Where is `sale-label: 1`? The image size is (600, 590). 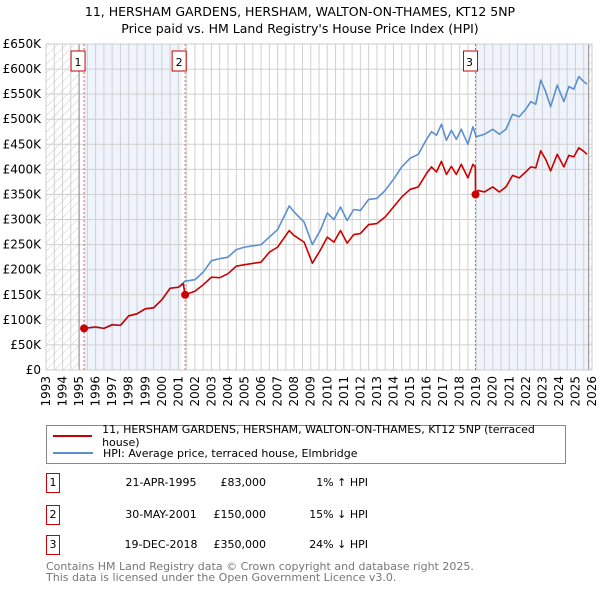 sale-label: 1 is located at coordinates (78, 62).